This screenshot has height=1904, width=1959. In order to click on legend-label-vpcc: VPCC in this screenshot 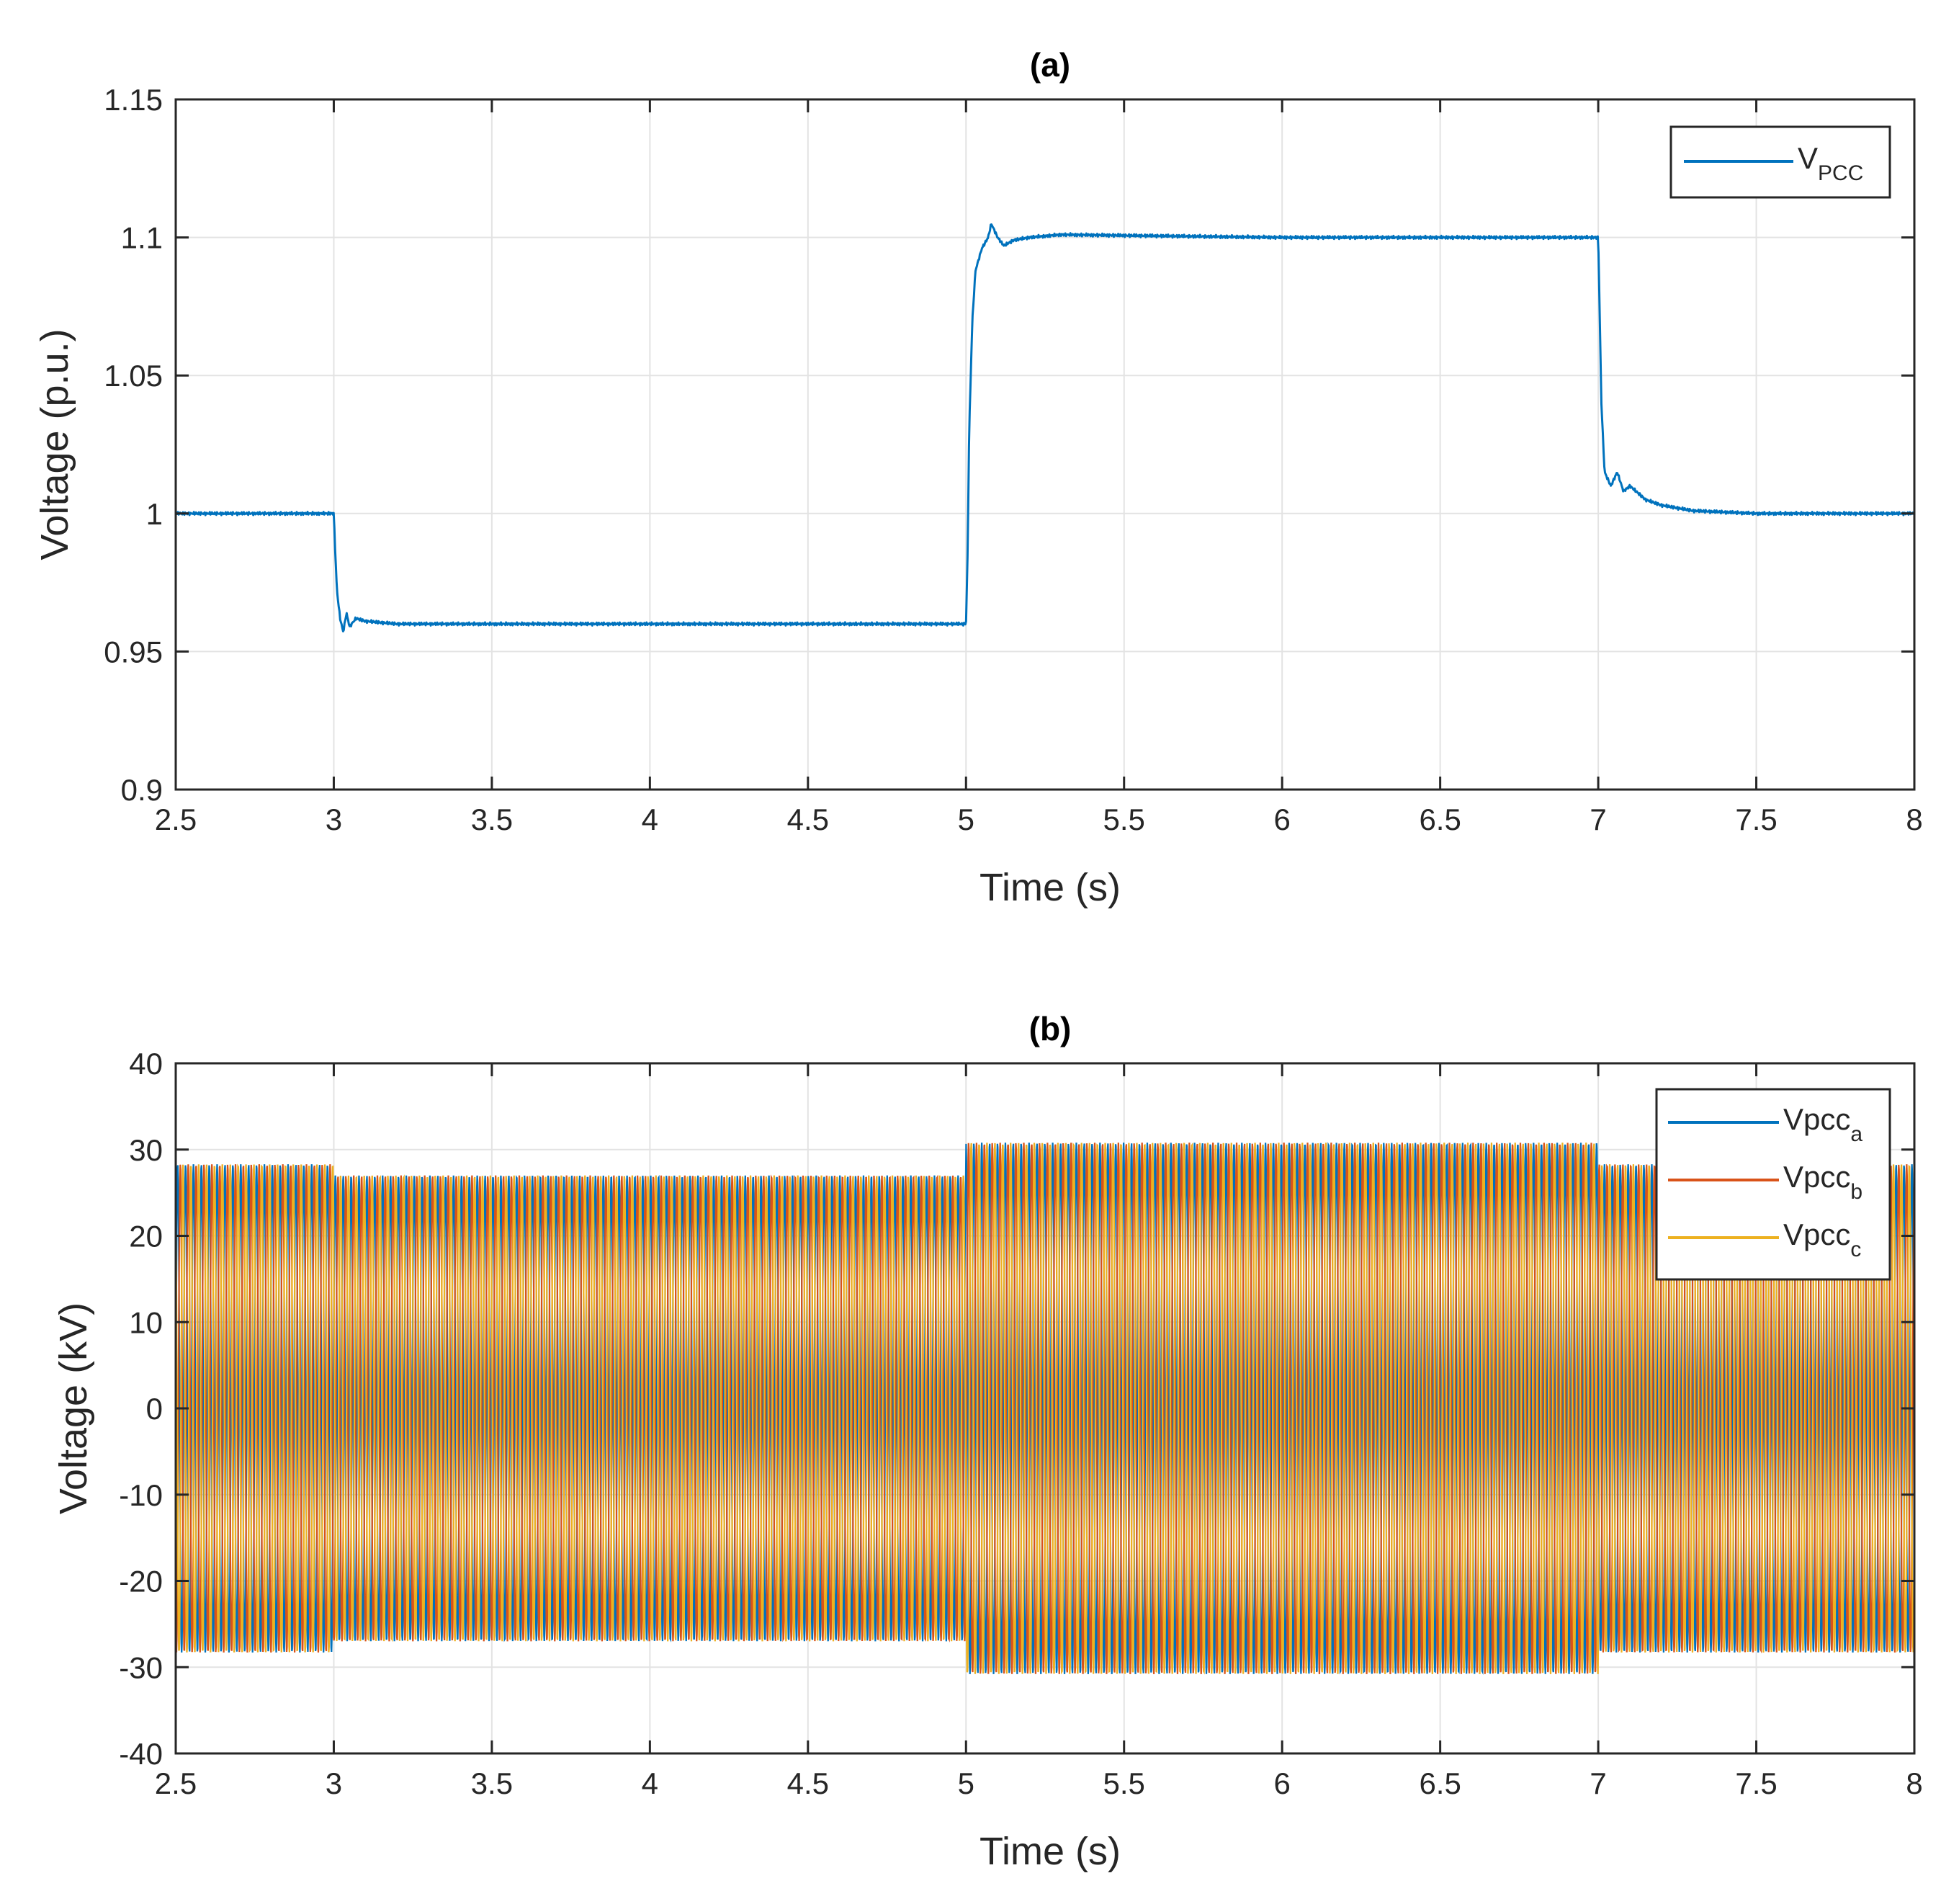, I will do `click(1830, 163)`.